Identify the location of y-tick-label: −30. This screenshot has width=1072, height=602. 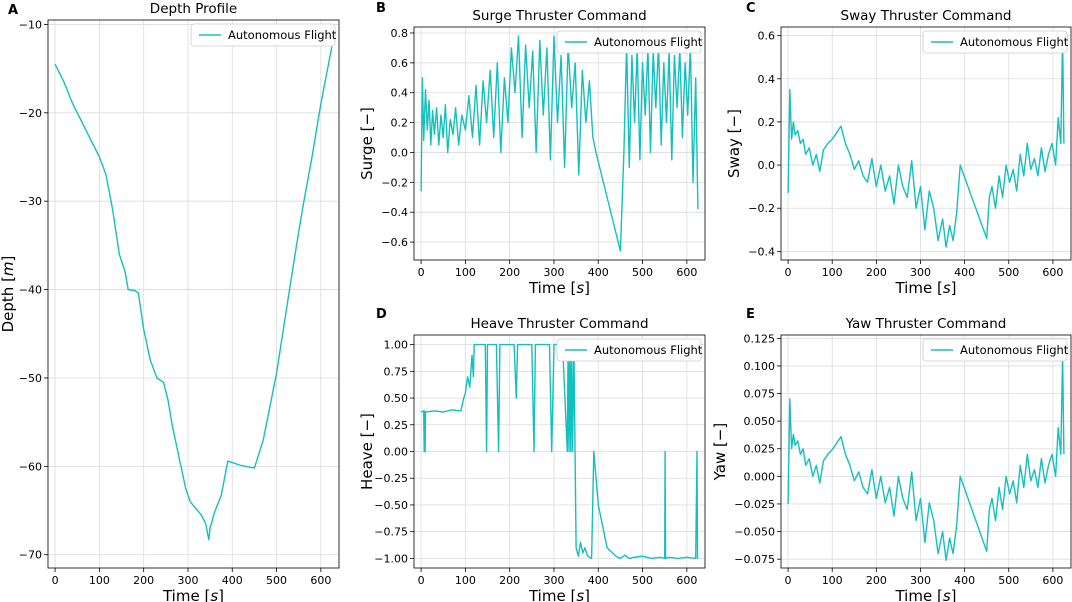
(30, 201).